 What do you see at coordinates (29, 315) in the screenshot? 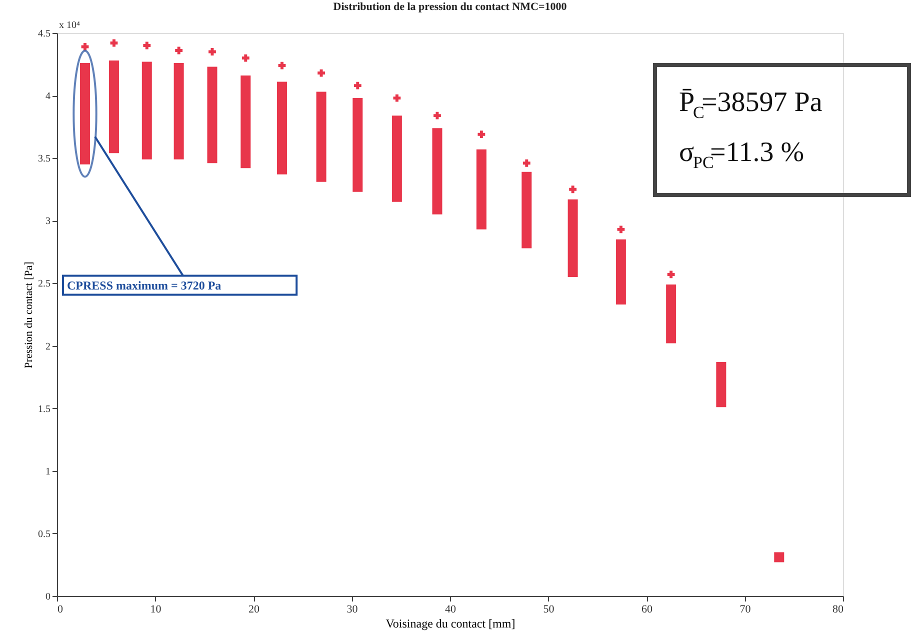
I see `y-axis-title: Pression du contact [Pa]` at bounding box center [29, 315].